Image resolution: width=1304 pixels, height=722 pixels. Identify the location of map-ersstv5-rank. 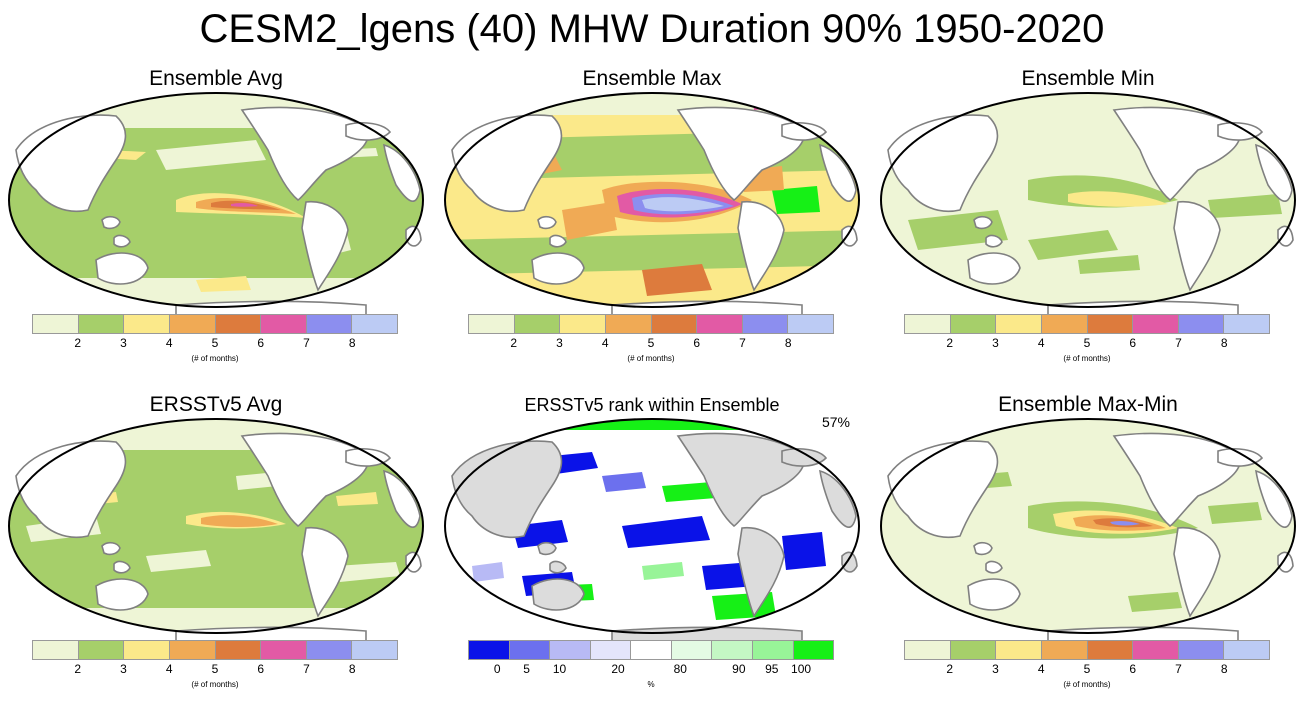
(652, 530).